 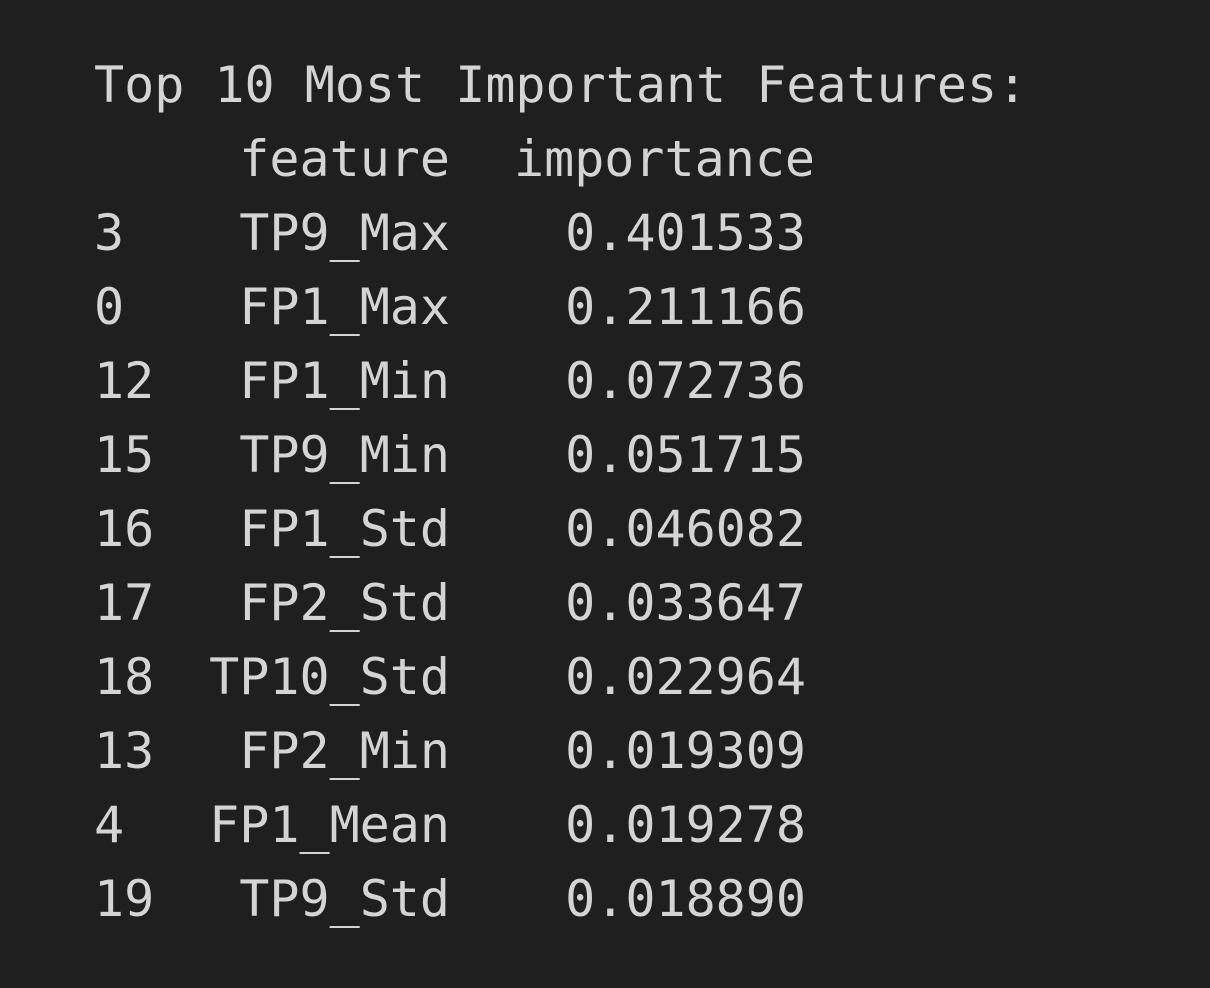 What do you see at coordinates (109, 233) in the screenshot?
I see `row-index: 3` at bounding box center [109, 233].